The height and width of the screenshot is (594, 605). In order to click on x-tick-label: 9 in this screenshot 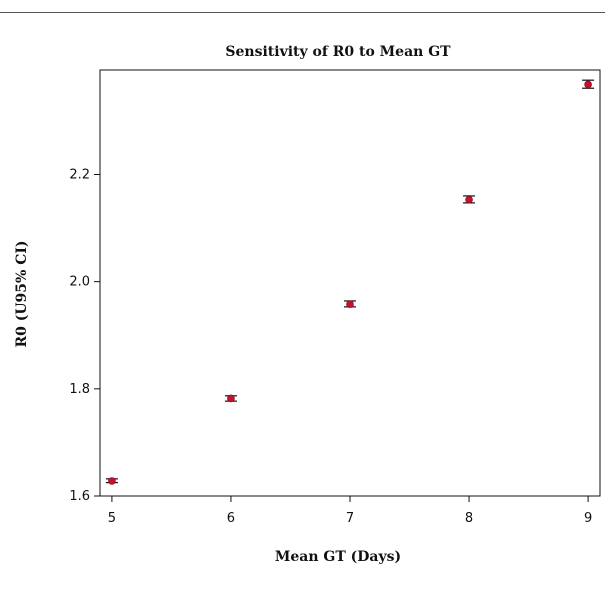, I will do `click(588, 518)`.